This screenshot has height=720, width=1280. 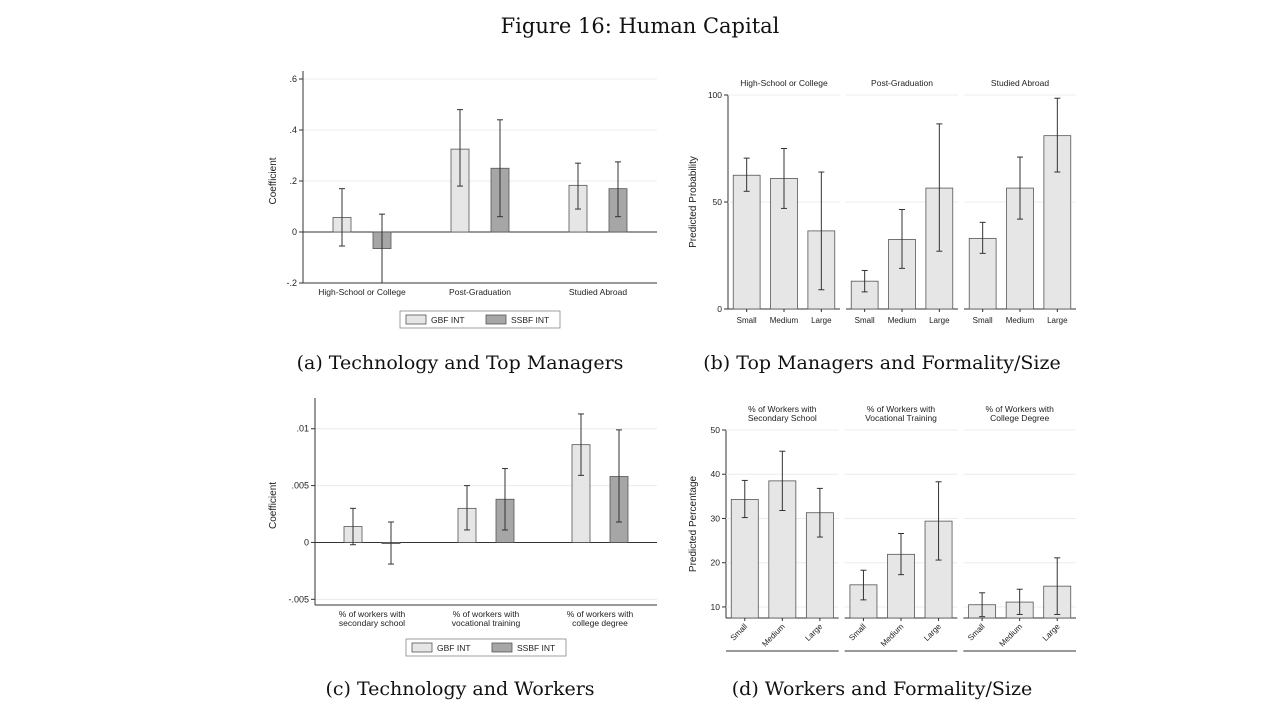 What do you see at coordinates (693, 523) in the screenshot?
I see `y-axis-label: Predicted Percentage` at bounding box center [693, 523].